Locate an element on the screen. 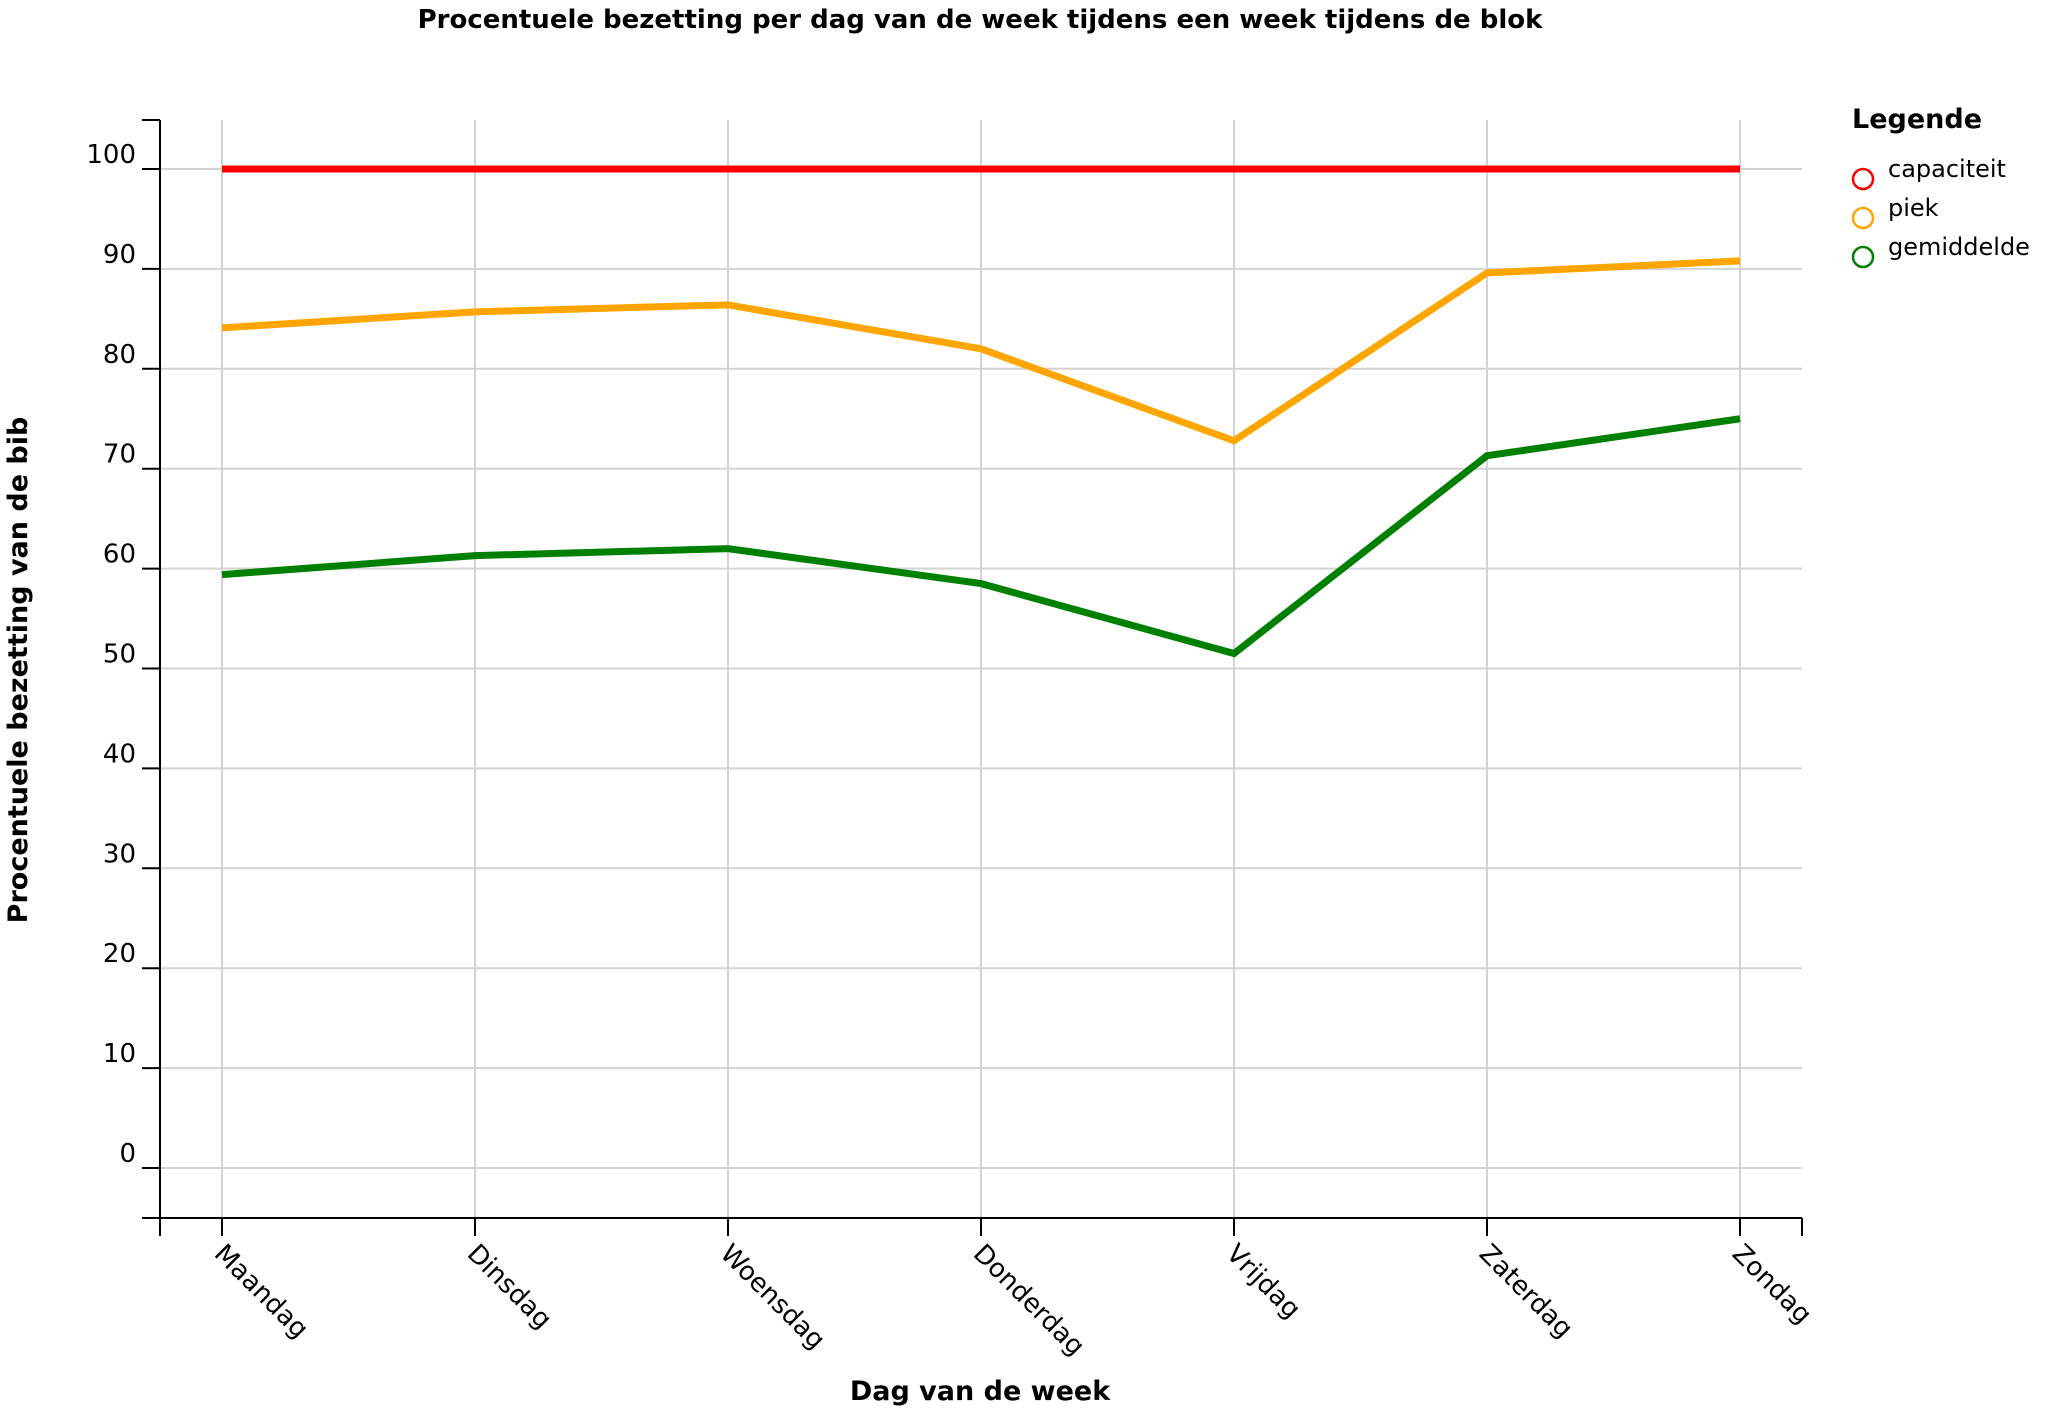  x-tick-label: Donderdag is located at coordinates (1028, 1300).